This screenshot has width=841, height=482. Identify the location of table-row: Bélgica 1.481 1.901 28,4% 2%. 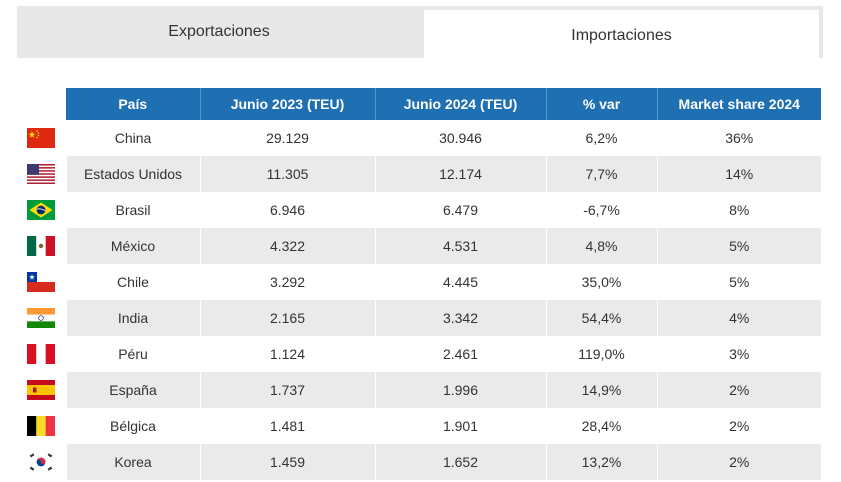
(419, 426).